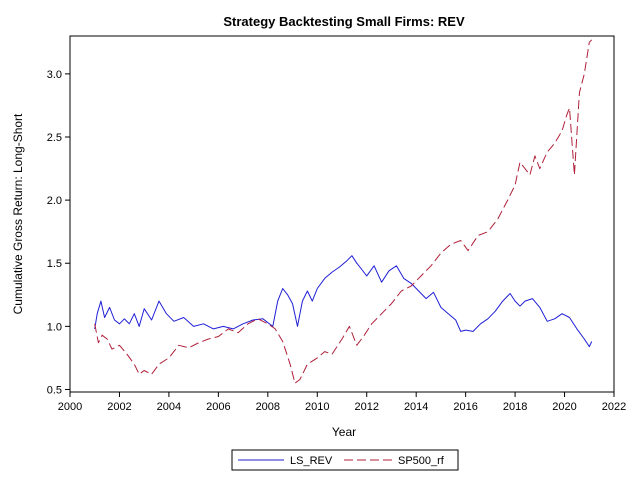 Image resolution: width=640 pixels, height=480 pixels. What do you see at coordinates (515, 407) in the screenshot?
I see `x-tick-label: 2018` at bounding box center [515, 407].